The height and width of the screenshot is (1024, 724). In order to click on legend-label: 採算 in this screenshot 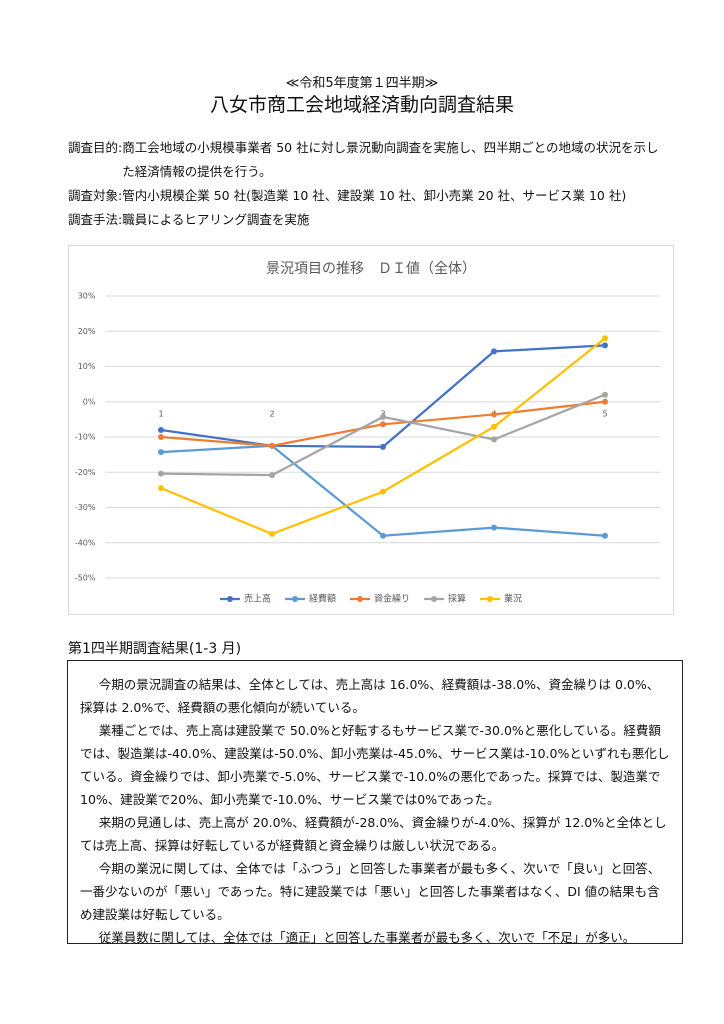, I will do `click(457, 599)`.